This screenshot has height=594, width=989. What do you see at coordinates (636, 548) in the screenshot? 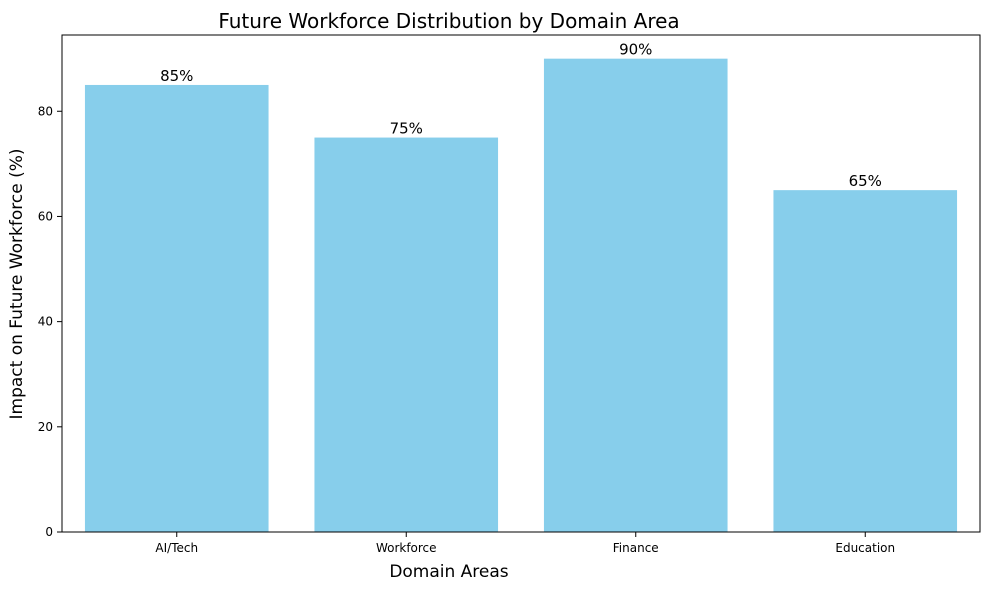
I see `x-tick-label: Finance` at bounding box center [636, 548].